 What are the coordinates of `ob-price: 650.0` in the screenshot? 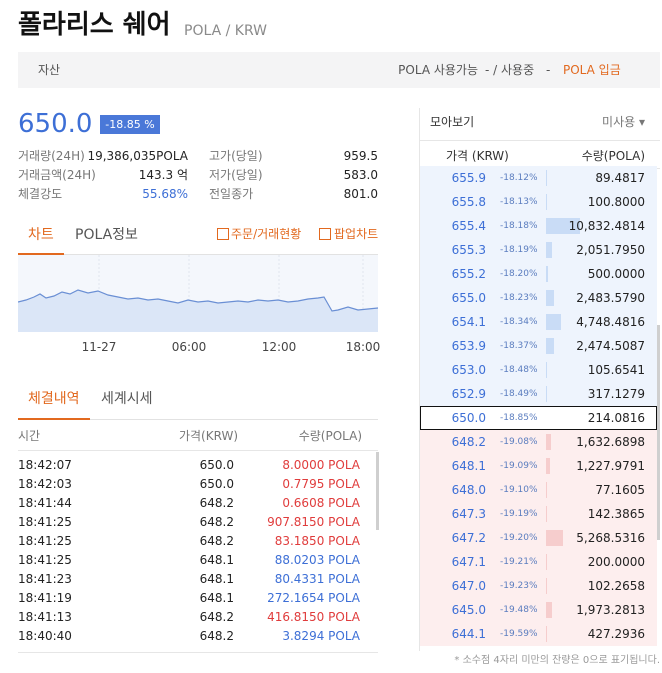 It's located at (468, 418).